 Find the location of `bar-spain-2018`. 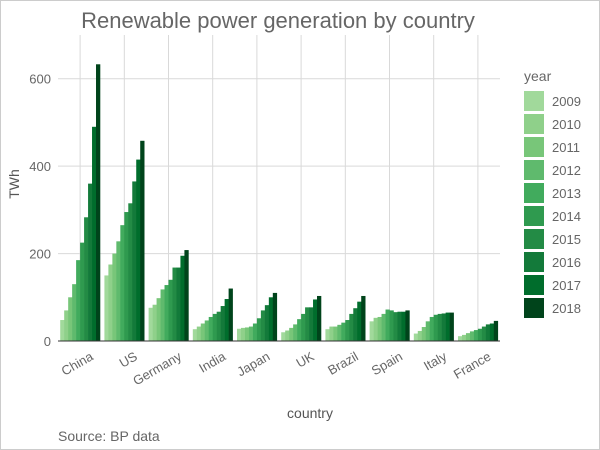

bar-spain-2018 is located at coordinates (407, 325).